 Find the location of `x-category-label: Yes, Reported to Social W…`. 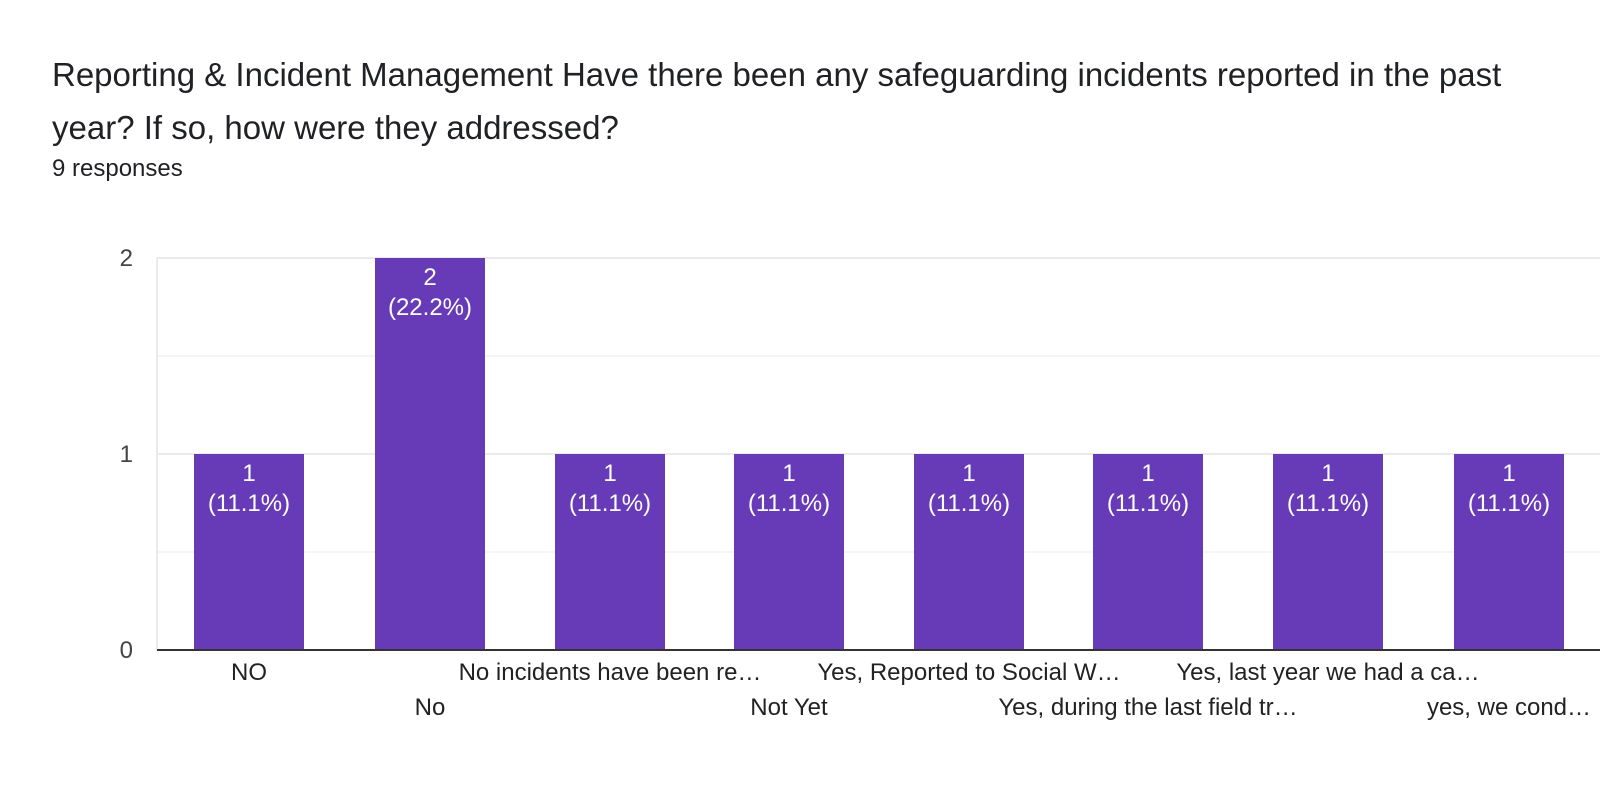

x-category-label: Yes, Reported to Social W… is located at coordinates (968, 672).